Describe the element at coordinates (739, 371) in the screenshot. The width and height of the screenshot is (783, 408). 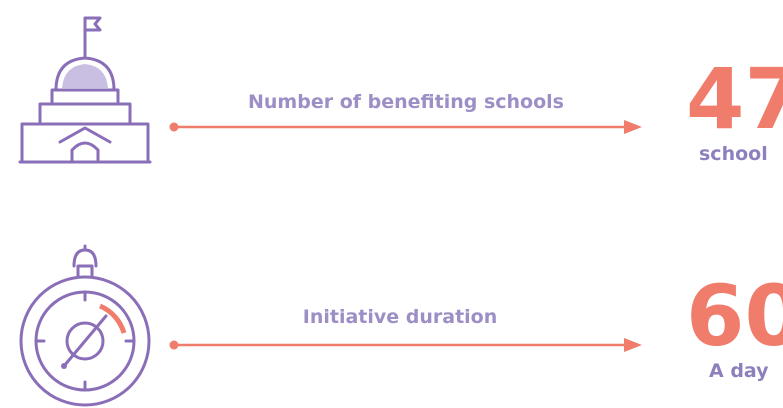
I see `row-unit: A day` at that location.